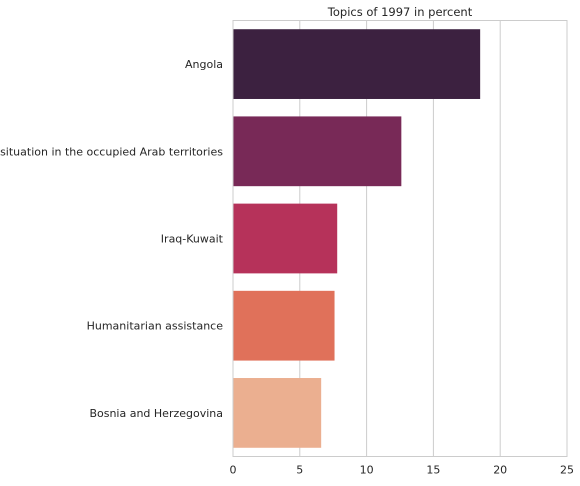 The image size is (580, 486). What do you see at coordinates (299, 470) in the screenshot?
I see `x-tick-label: 5` at bounding box center [299, 470].